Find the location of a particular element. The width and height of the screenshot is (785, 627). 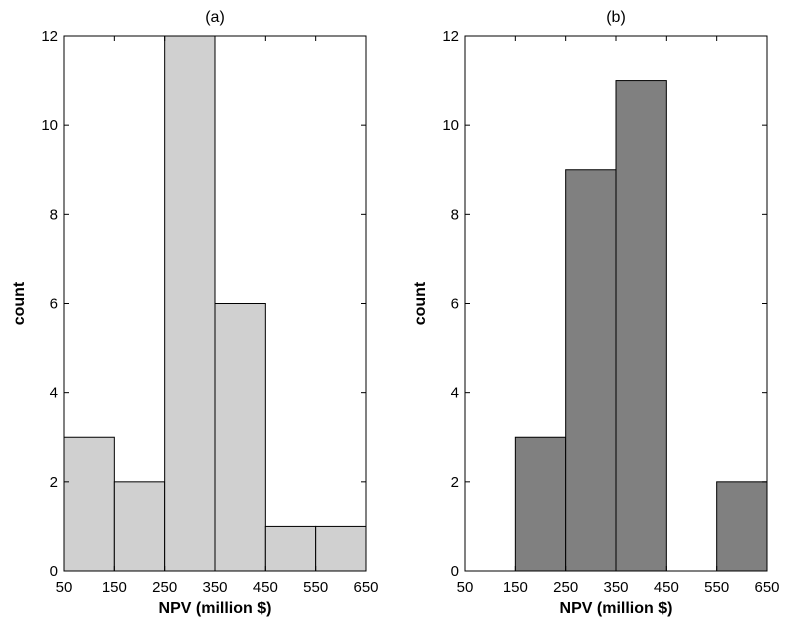

panel-a-y-tick-label-0: 0 is located at coordinates (54, 571).